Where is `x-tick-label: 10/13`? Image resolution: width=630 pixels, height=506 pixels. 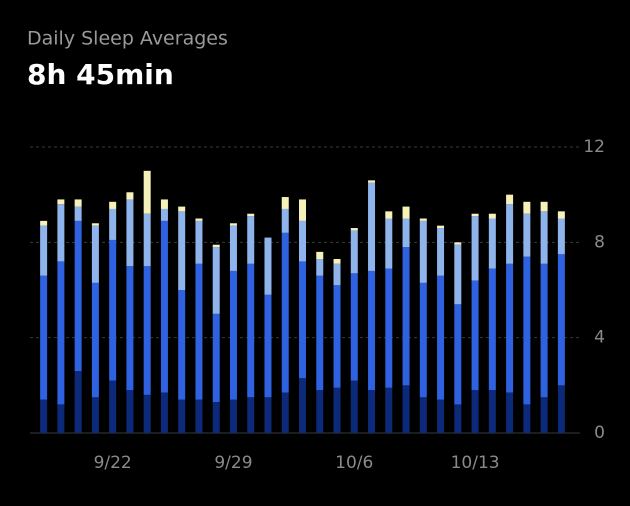
x-tick-label: 10/13 is located at coordinates (475, 463).